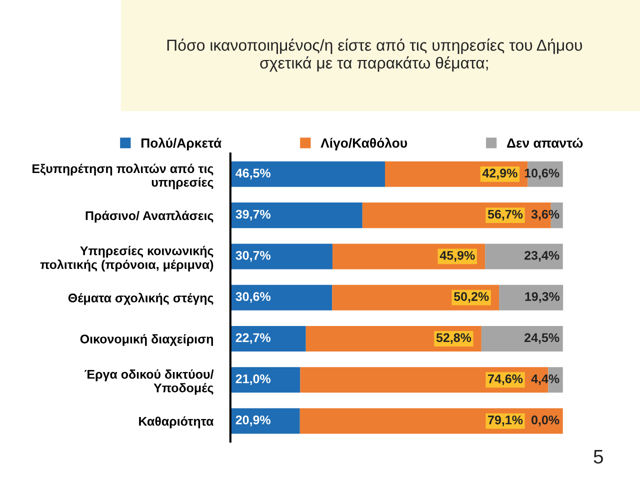 The height and width of the screenshot is (480, 640). What do you see at coordinates (141, 298) in the screenshot?
I see `y-tick-label: Θέματα σχολικής στέγης` at bounding box center [141, 298].